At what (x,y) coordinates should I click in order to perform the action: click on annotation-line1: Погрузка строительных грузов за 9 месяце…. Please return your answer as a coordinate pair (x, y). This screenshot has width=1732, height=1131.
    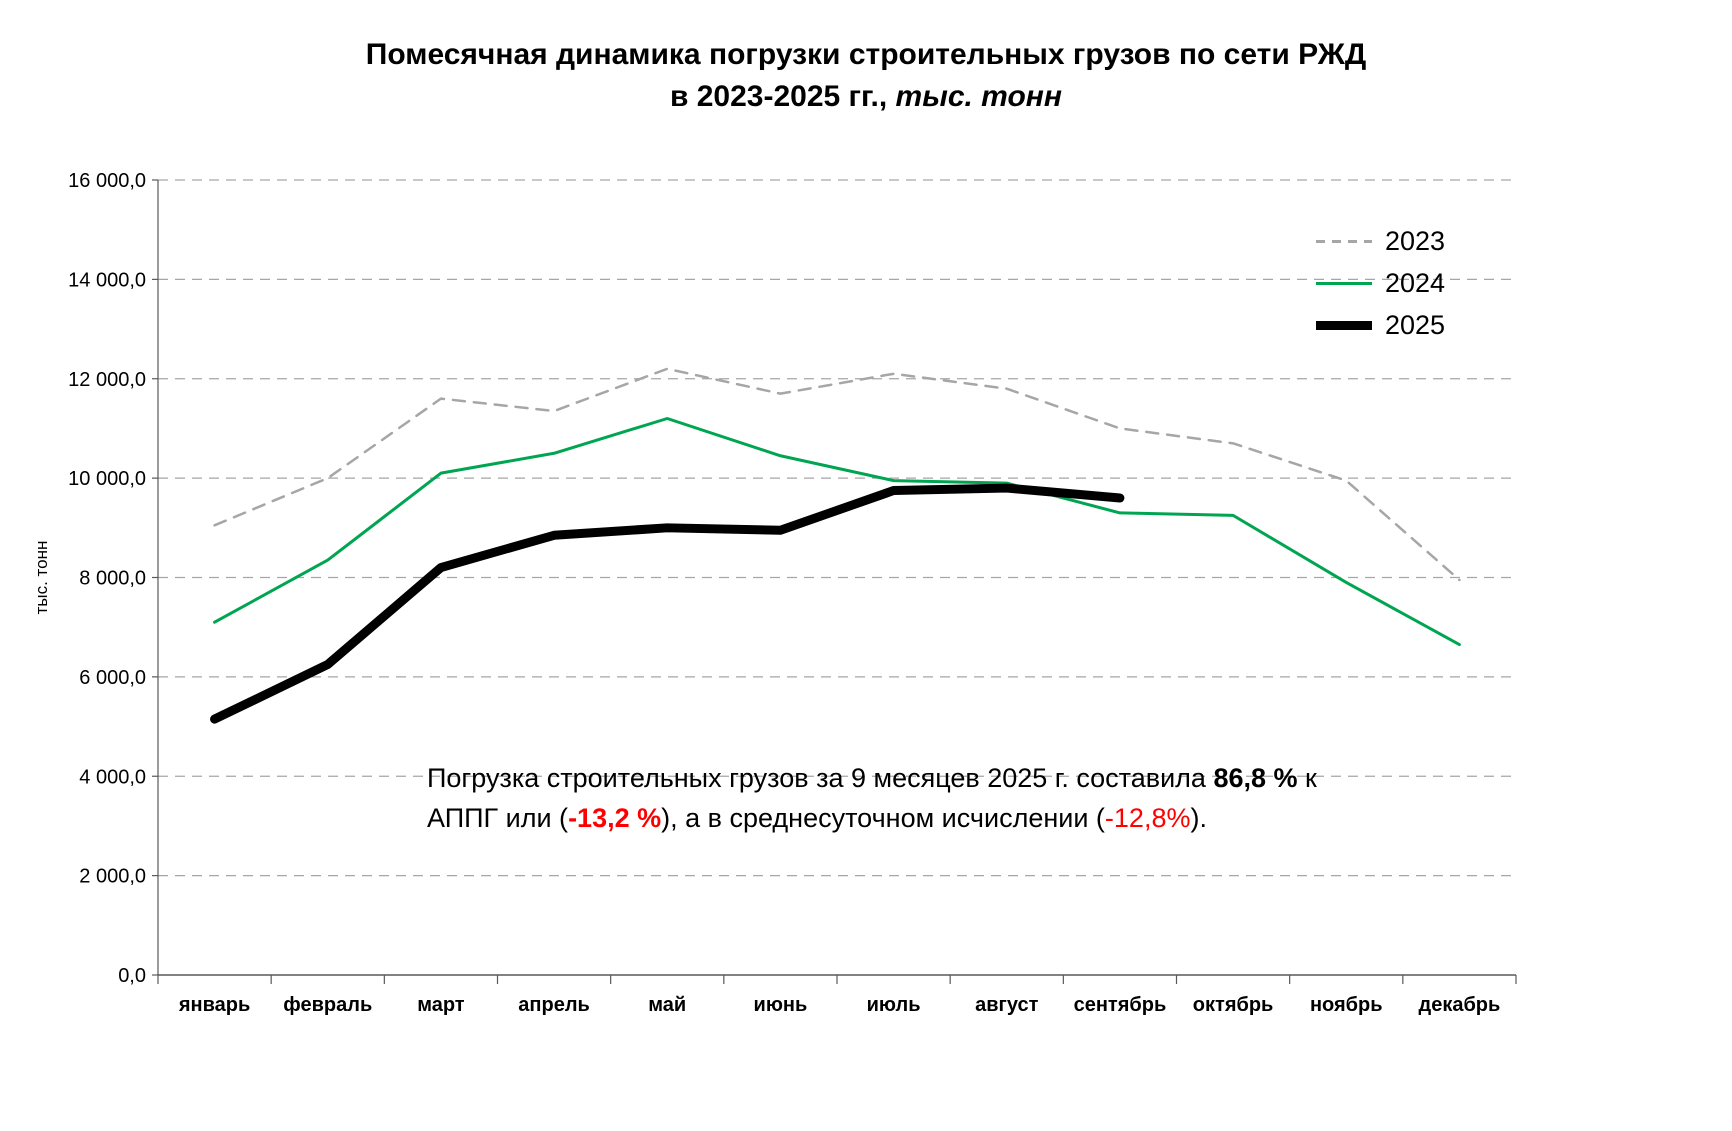
    Looking at the image, I should click on (872, 778).